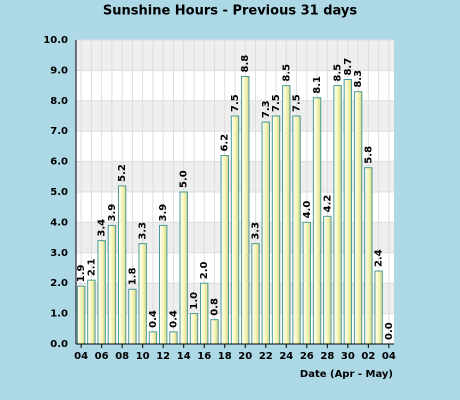 Image resolution: width=460 pixels, height=400 pixels. I want to click on value-label: 3.4, so click(102, 228).